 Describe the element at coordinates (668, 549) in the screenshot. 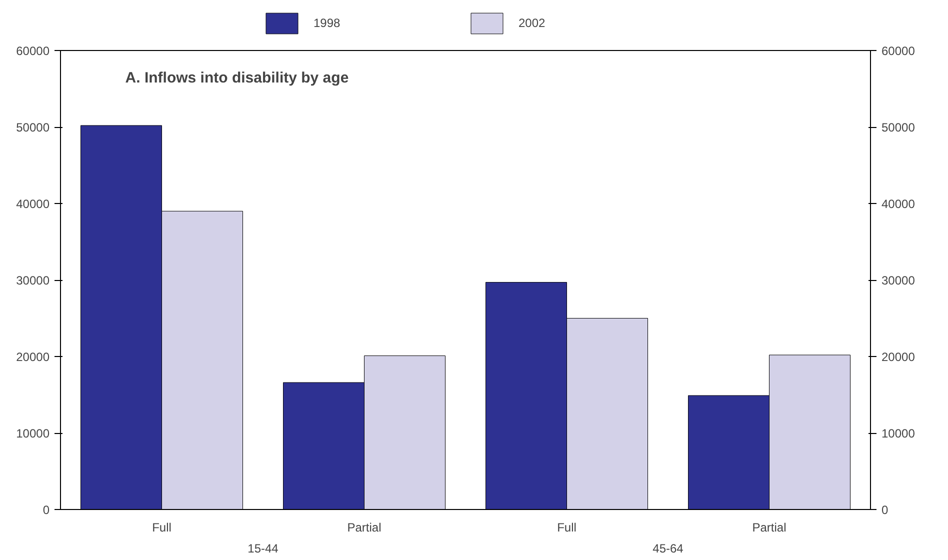

I see `text: 45-64` at that location.